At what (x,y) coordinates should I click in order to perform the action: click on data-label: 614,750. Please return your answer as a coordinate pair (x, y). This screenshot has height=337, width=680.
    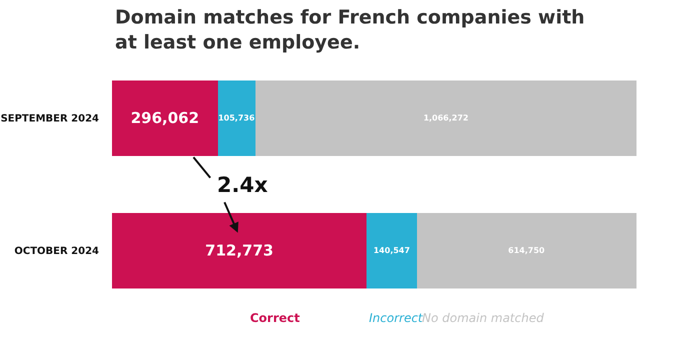
    Looking at the image, I should click on (527, 251).